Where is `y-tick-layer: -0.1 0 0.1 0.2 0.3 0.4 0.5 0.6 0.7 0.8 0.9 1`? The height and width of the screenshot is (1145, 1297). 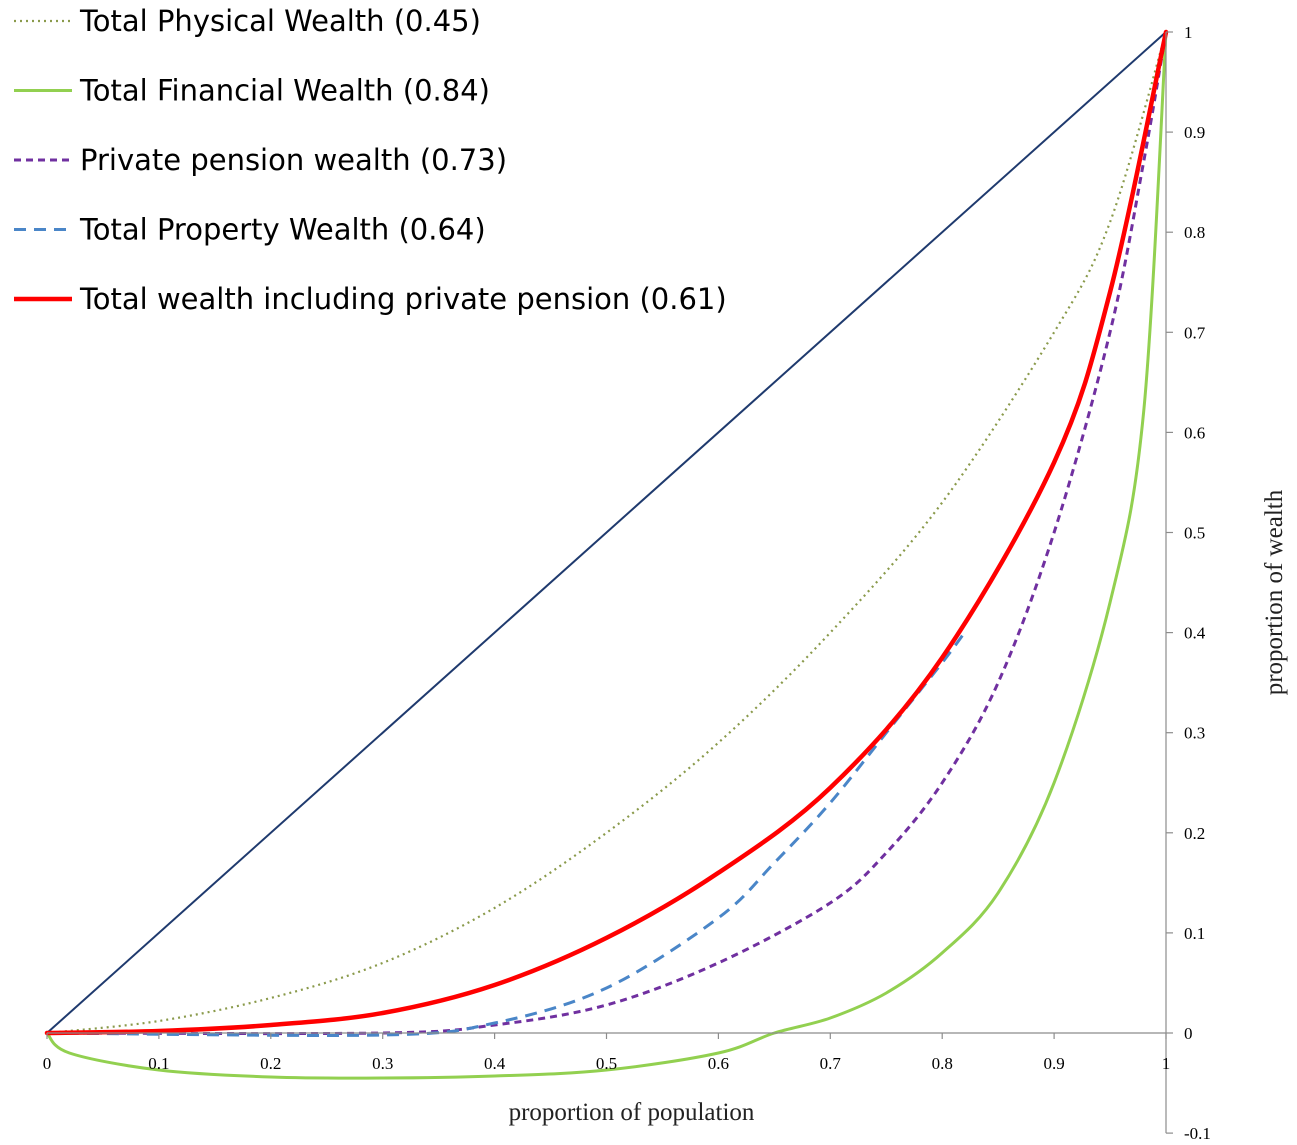
y-tick-layer: -0.1 0 0.1 0.2 0.3 0.4 0.5 0.6 0.7 0.8 0.9 1 is located at coordinates (1188, 583).